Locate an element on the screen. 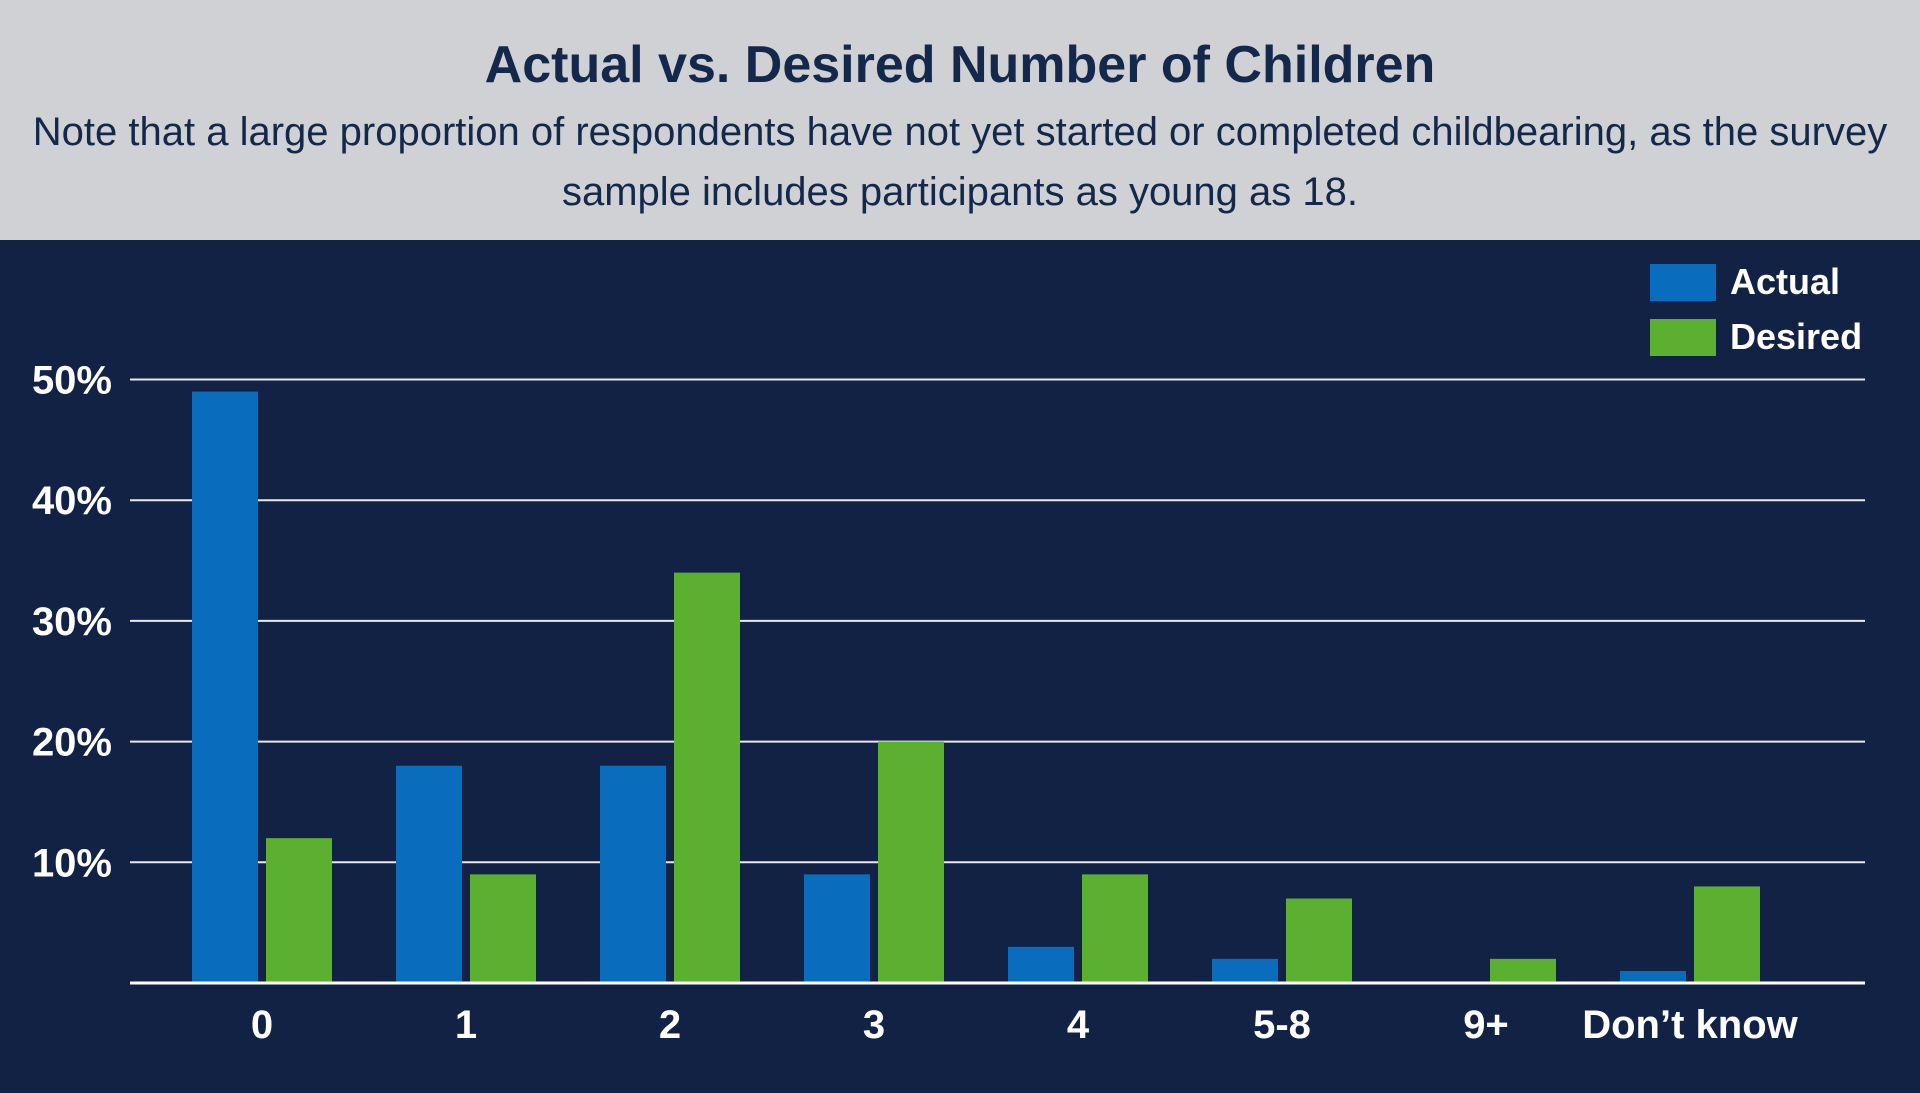 This screenshot has width=1920, height=1093. y-axis-ticks: 10% 20% 30% 40% 50% is located at coordinates (72, 622).